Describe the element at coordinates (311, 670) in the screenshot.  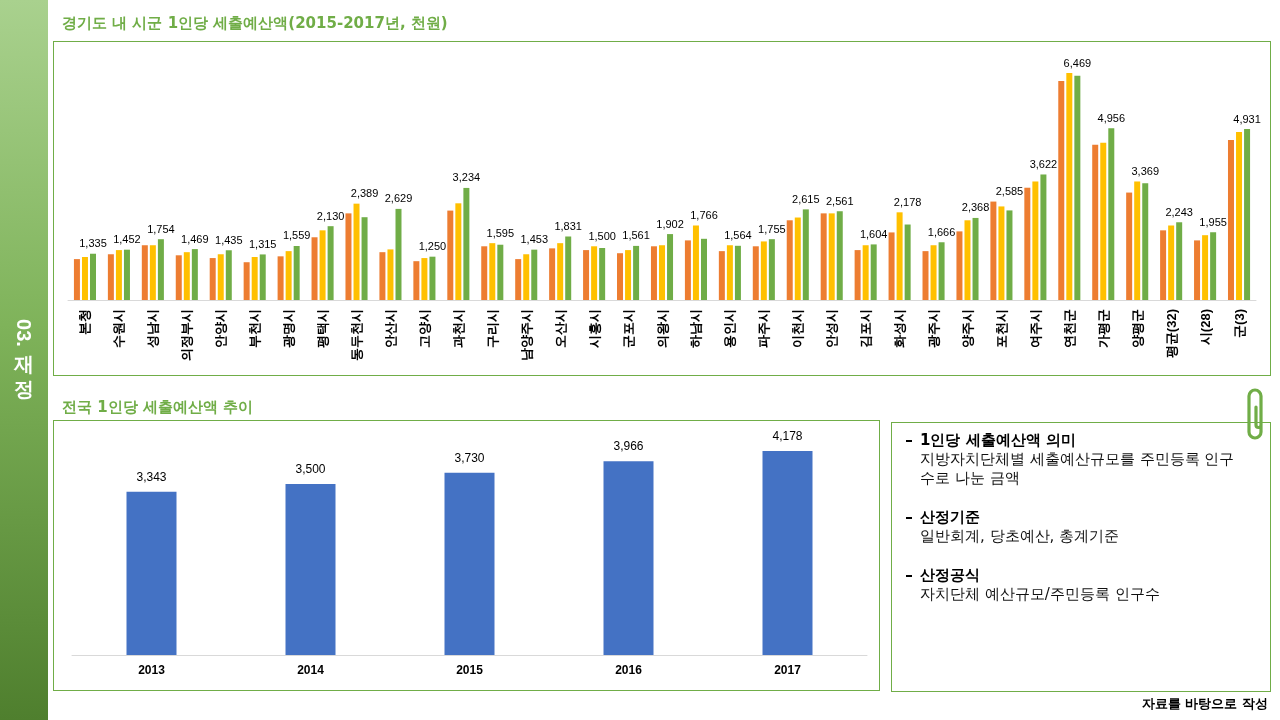
I see `x-tick-label: 2014` at that location.